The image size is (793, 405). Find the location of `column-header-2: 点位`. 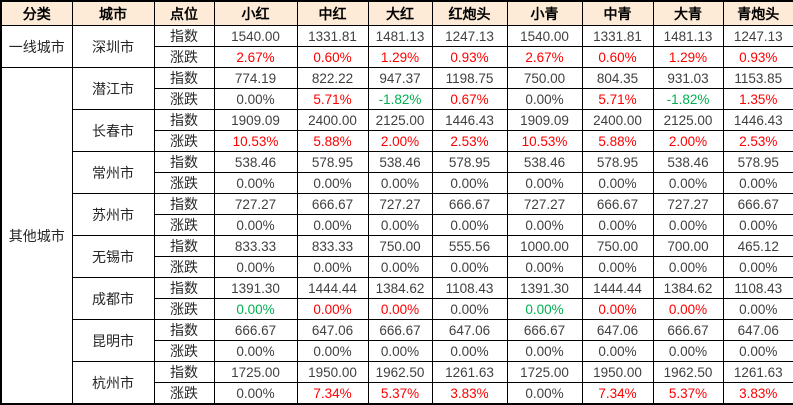

column-header-2: 点位 is located at coordinates (184, 13).